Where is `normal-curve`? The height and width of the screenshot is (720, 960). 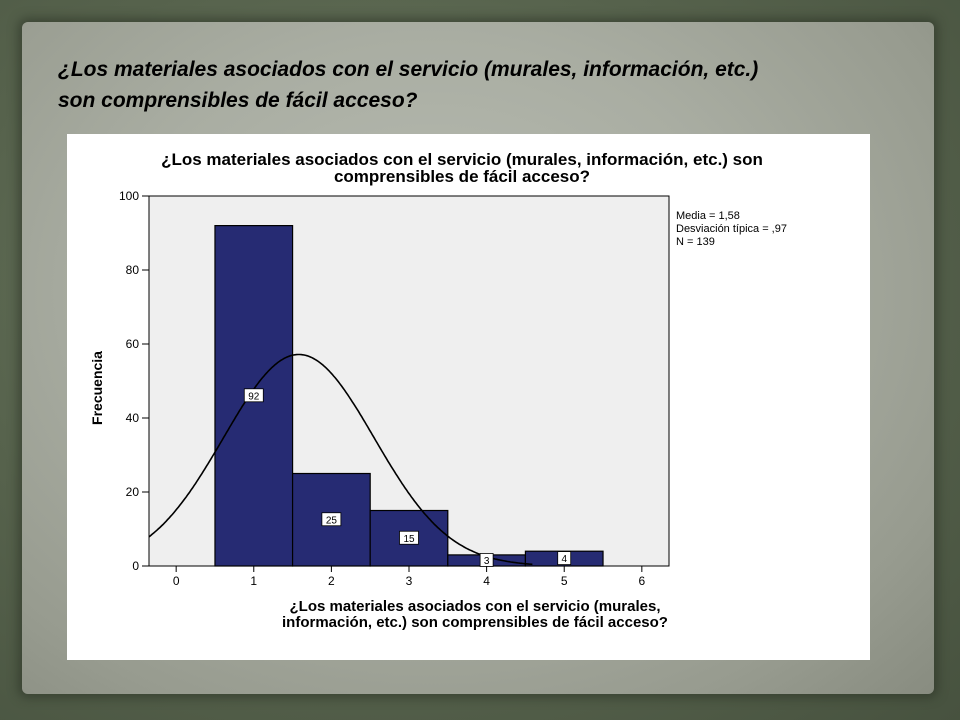 normal-curve is located at coordinates (340, 459).